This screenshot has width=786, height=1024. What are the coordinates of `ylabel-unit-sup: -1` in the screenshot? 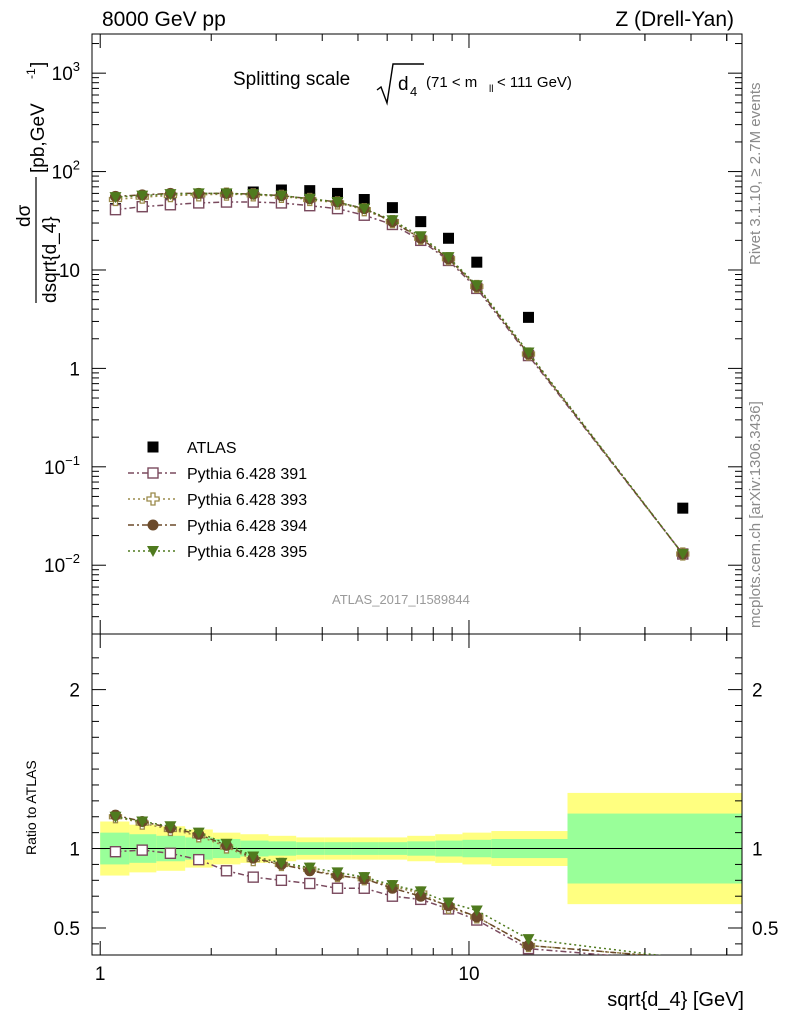 It's located at (31, 73).